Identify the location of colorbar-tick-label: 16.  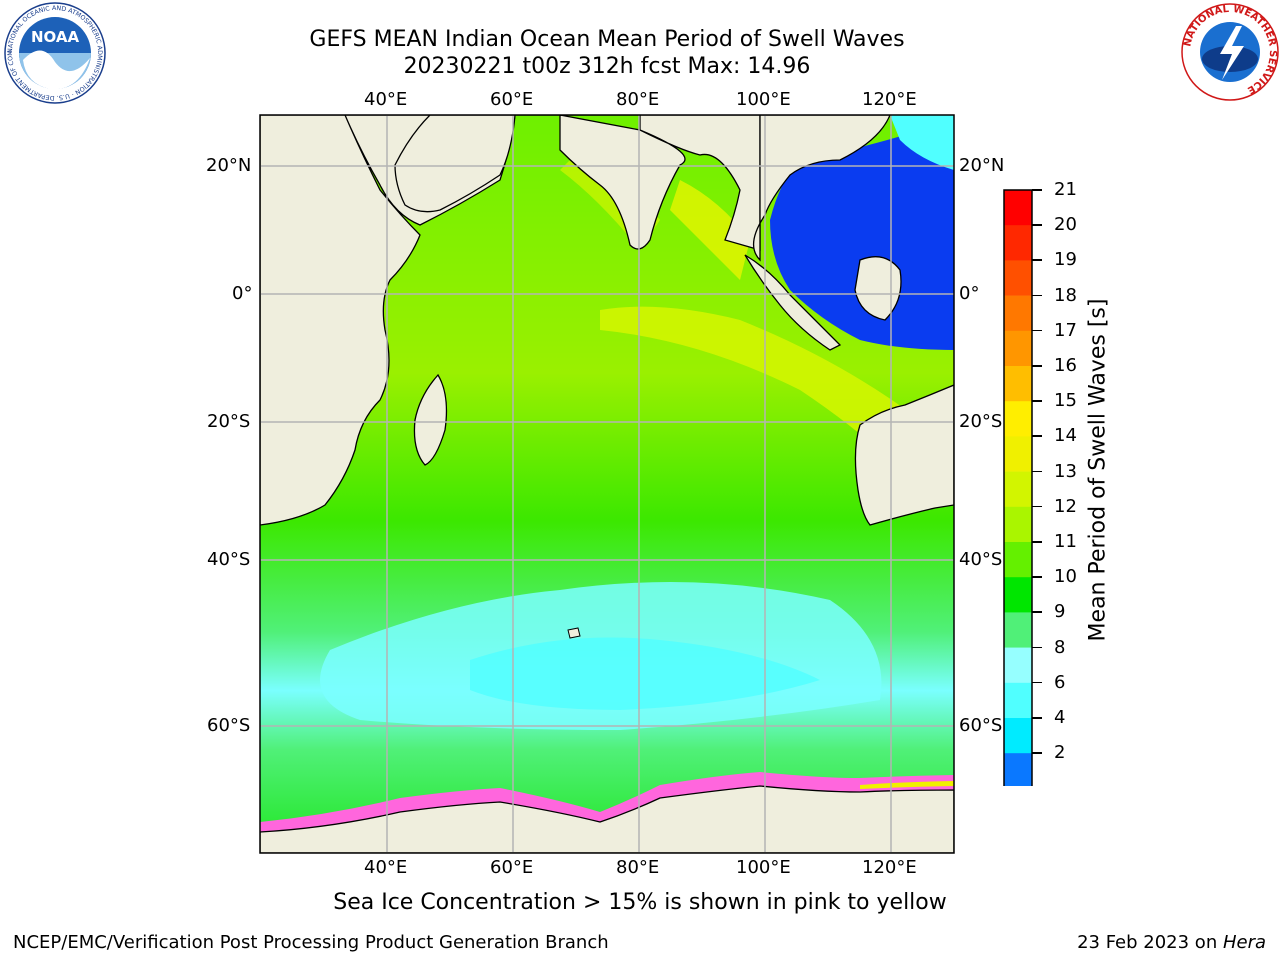
(1065, 365).